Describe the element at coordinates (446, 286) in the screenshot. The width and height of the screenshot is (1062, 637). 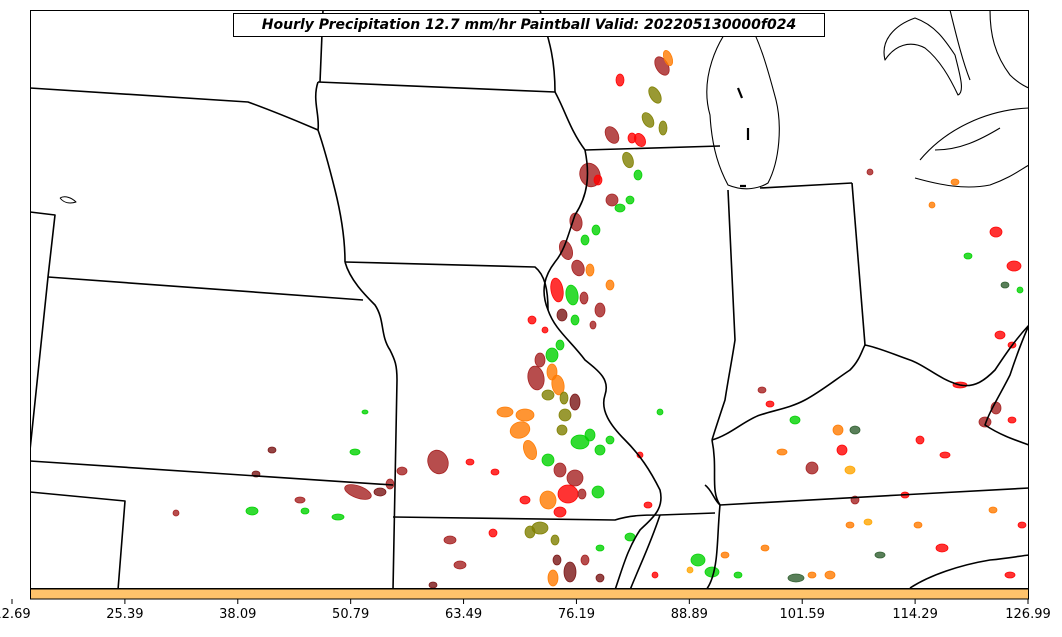
I see `missouri-north-border` at that location.